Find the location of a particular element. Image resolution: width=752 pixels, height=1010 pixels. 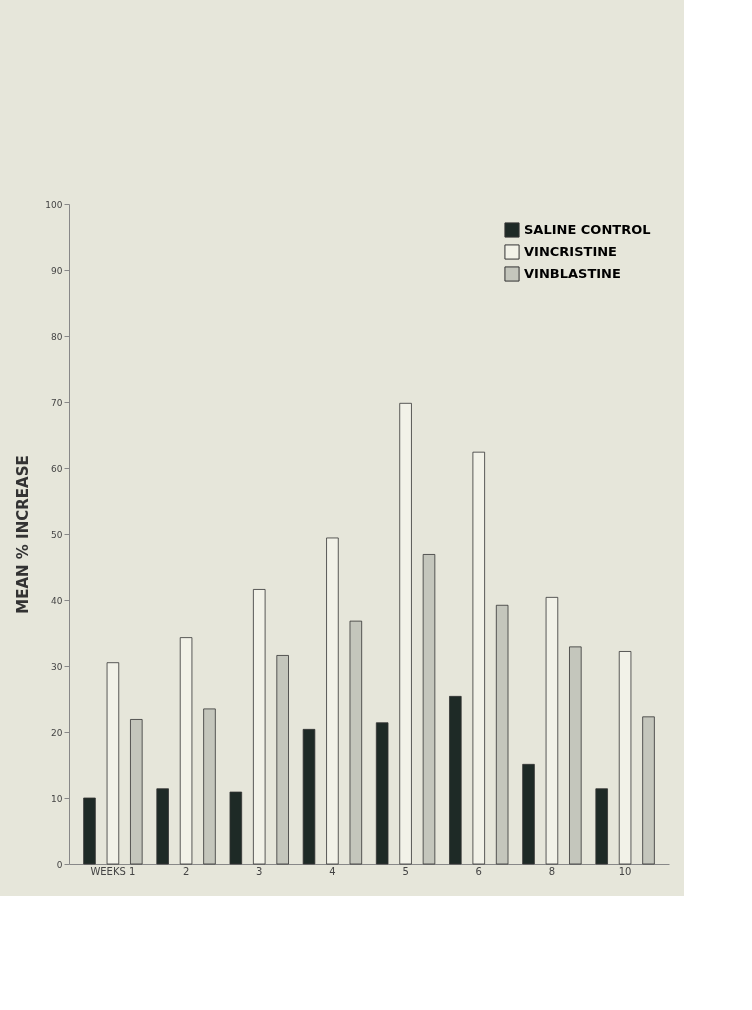

y-tick-label: 20 is located at coordinates (57, 732).